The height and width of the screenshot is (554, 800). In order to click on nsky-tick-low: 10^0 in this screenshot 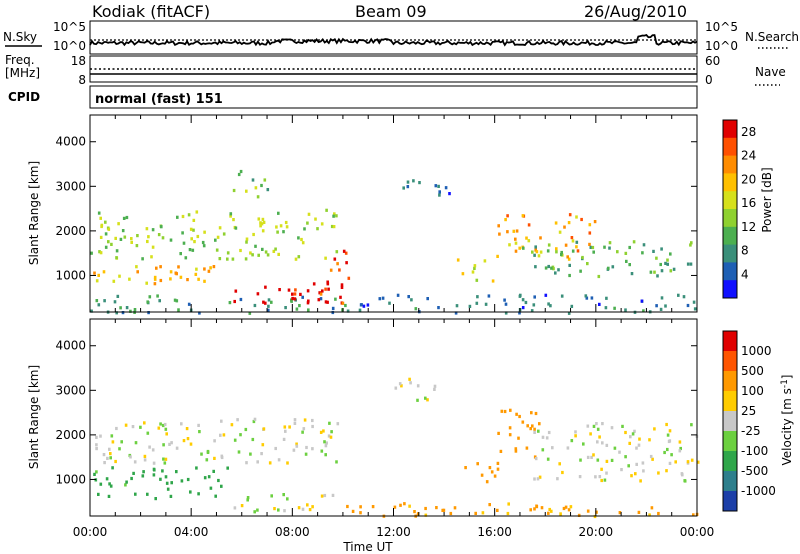, I will do `click(69, 46)`.